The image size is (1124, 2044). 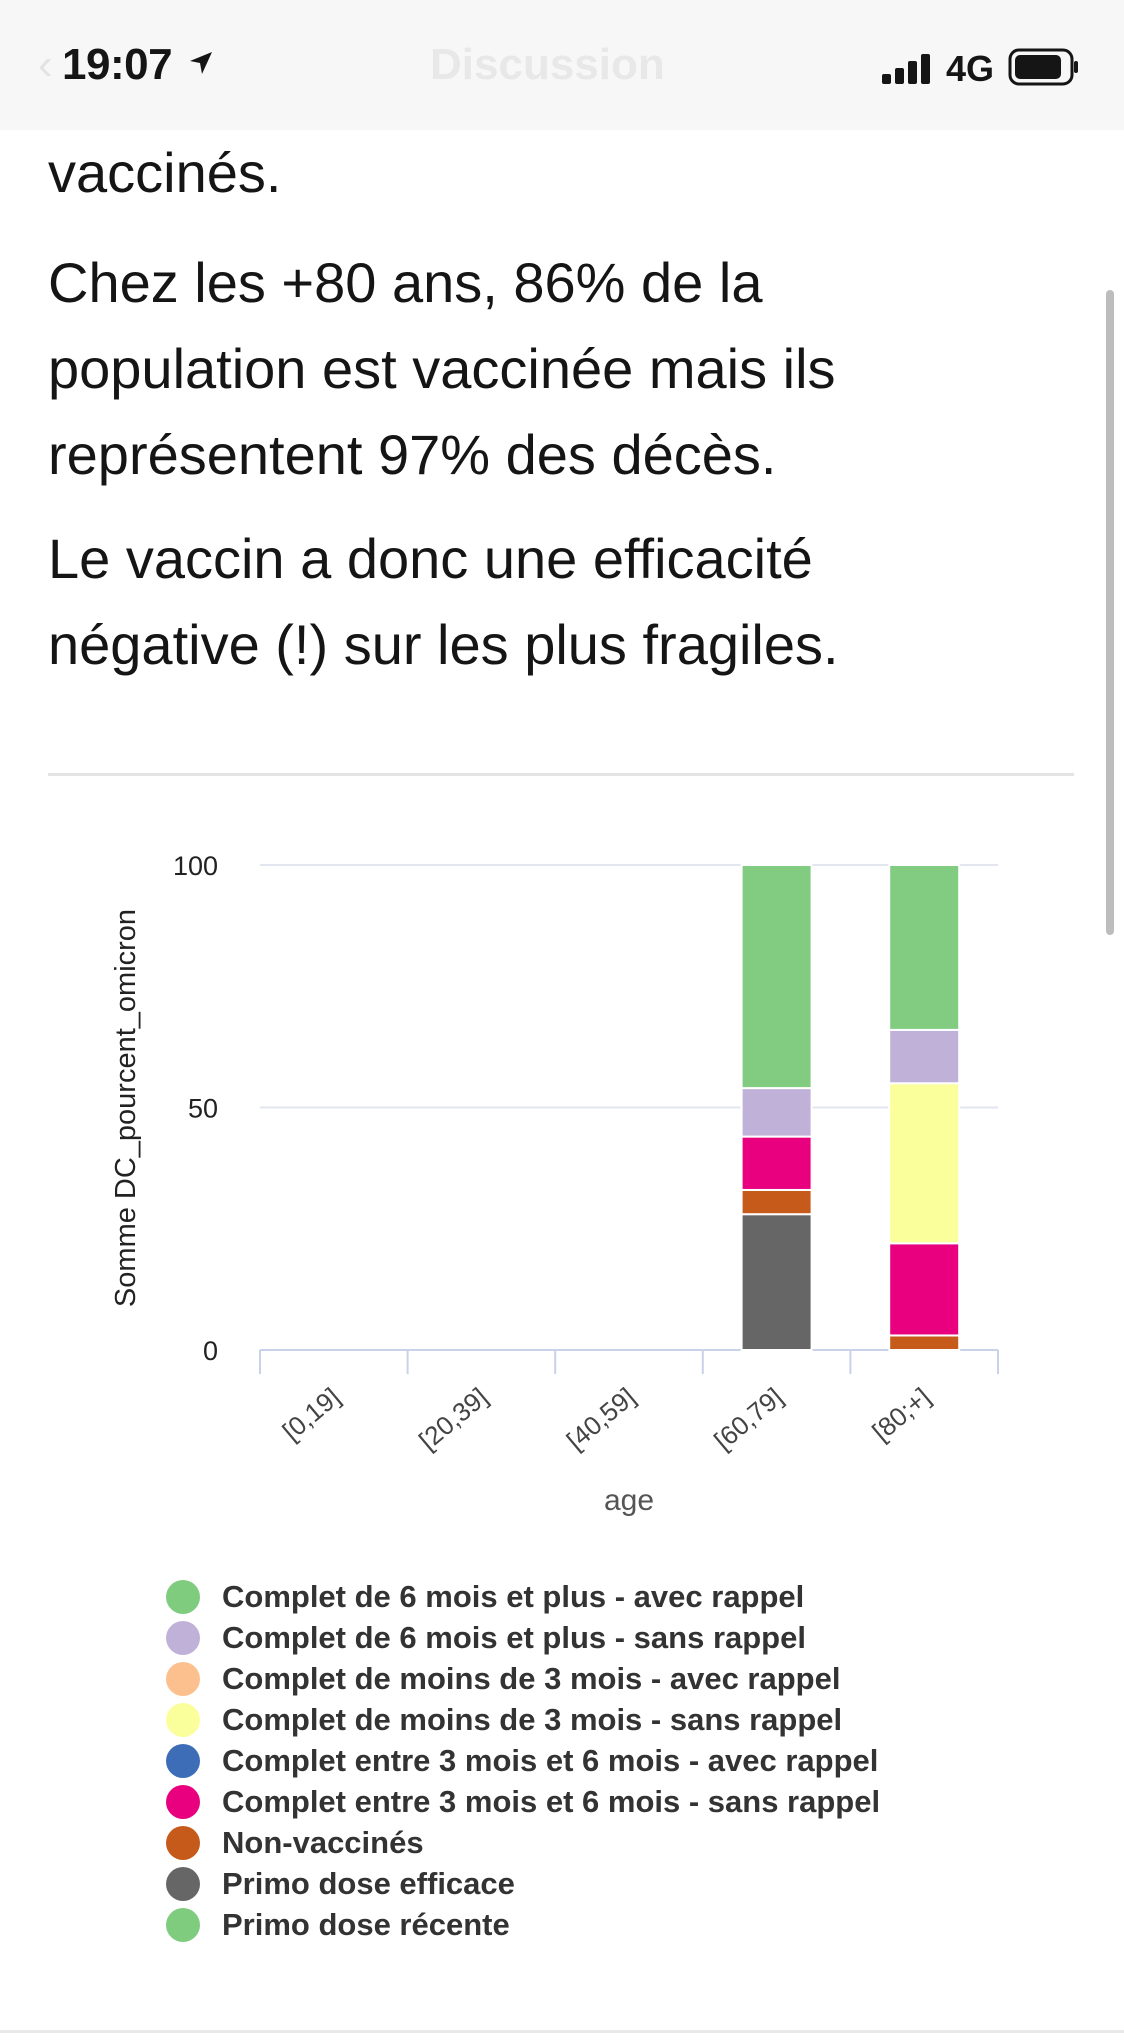 I want to click on status-time: 19:07, so click(x=117, y=64).